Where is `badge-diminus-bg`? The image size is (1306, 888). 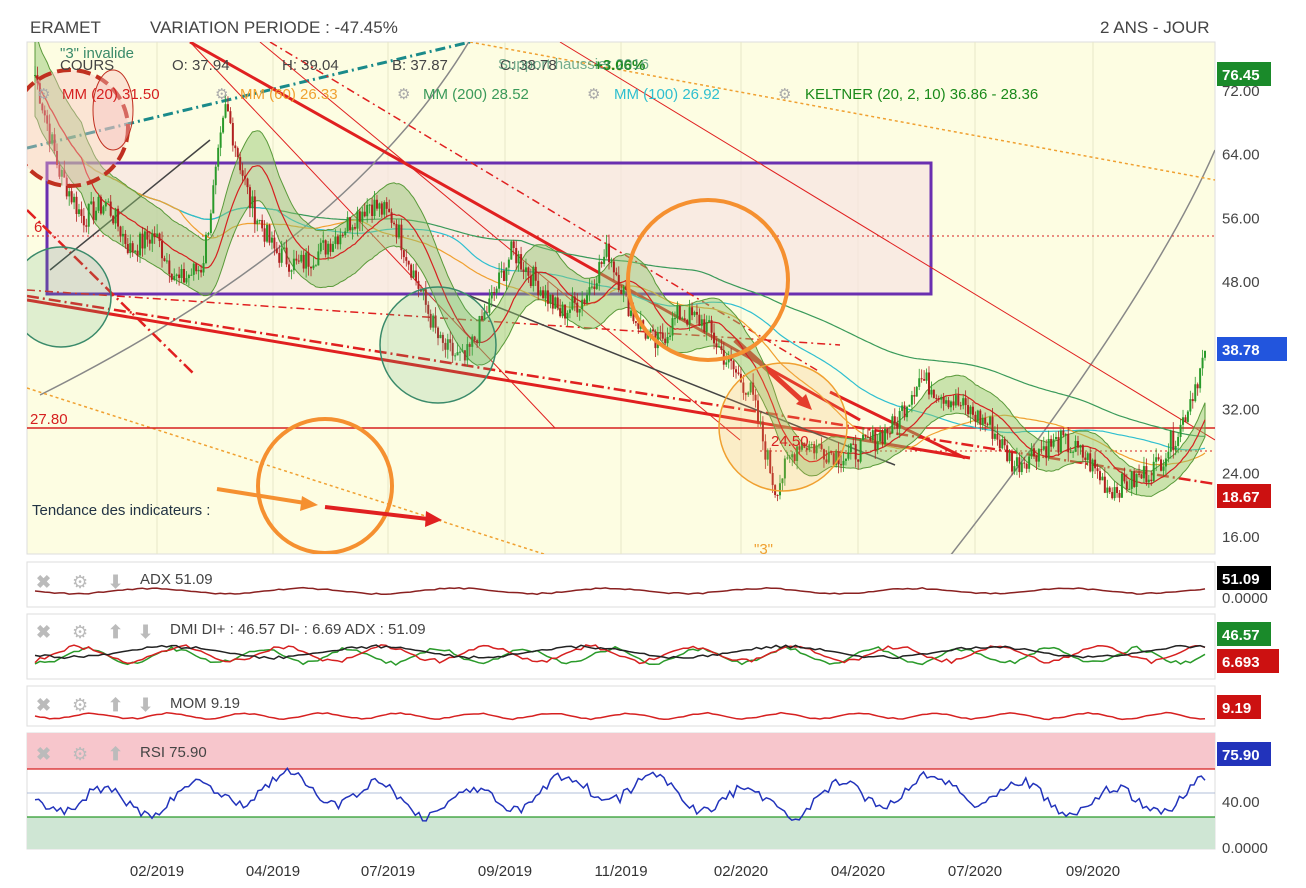 badge-diminus-bg is located at coordinates (1248, 661).